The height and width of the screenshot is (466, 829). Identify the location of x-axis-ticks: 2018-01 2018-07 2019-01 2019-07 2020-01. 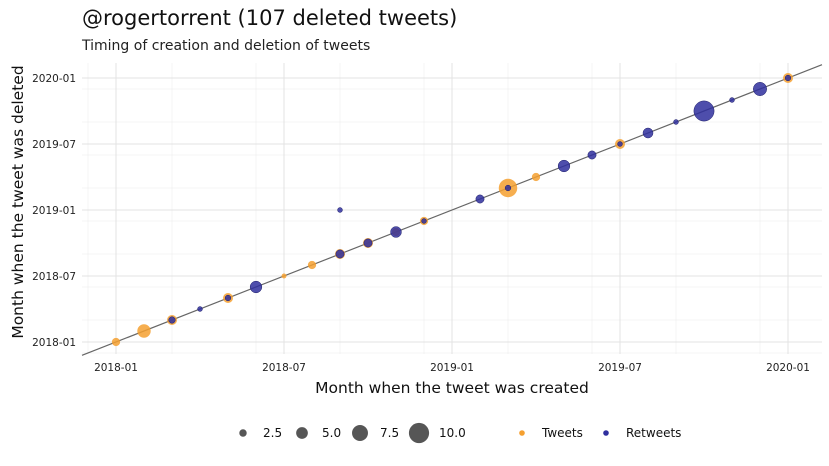
(452, 368).